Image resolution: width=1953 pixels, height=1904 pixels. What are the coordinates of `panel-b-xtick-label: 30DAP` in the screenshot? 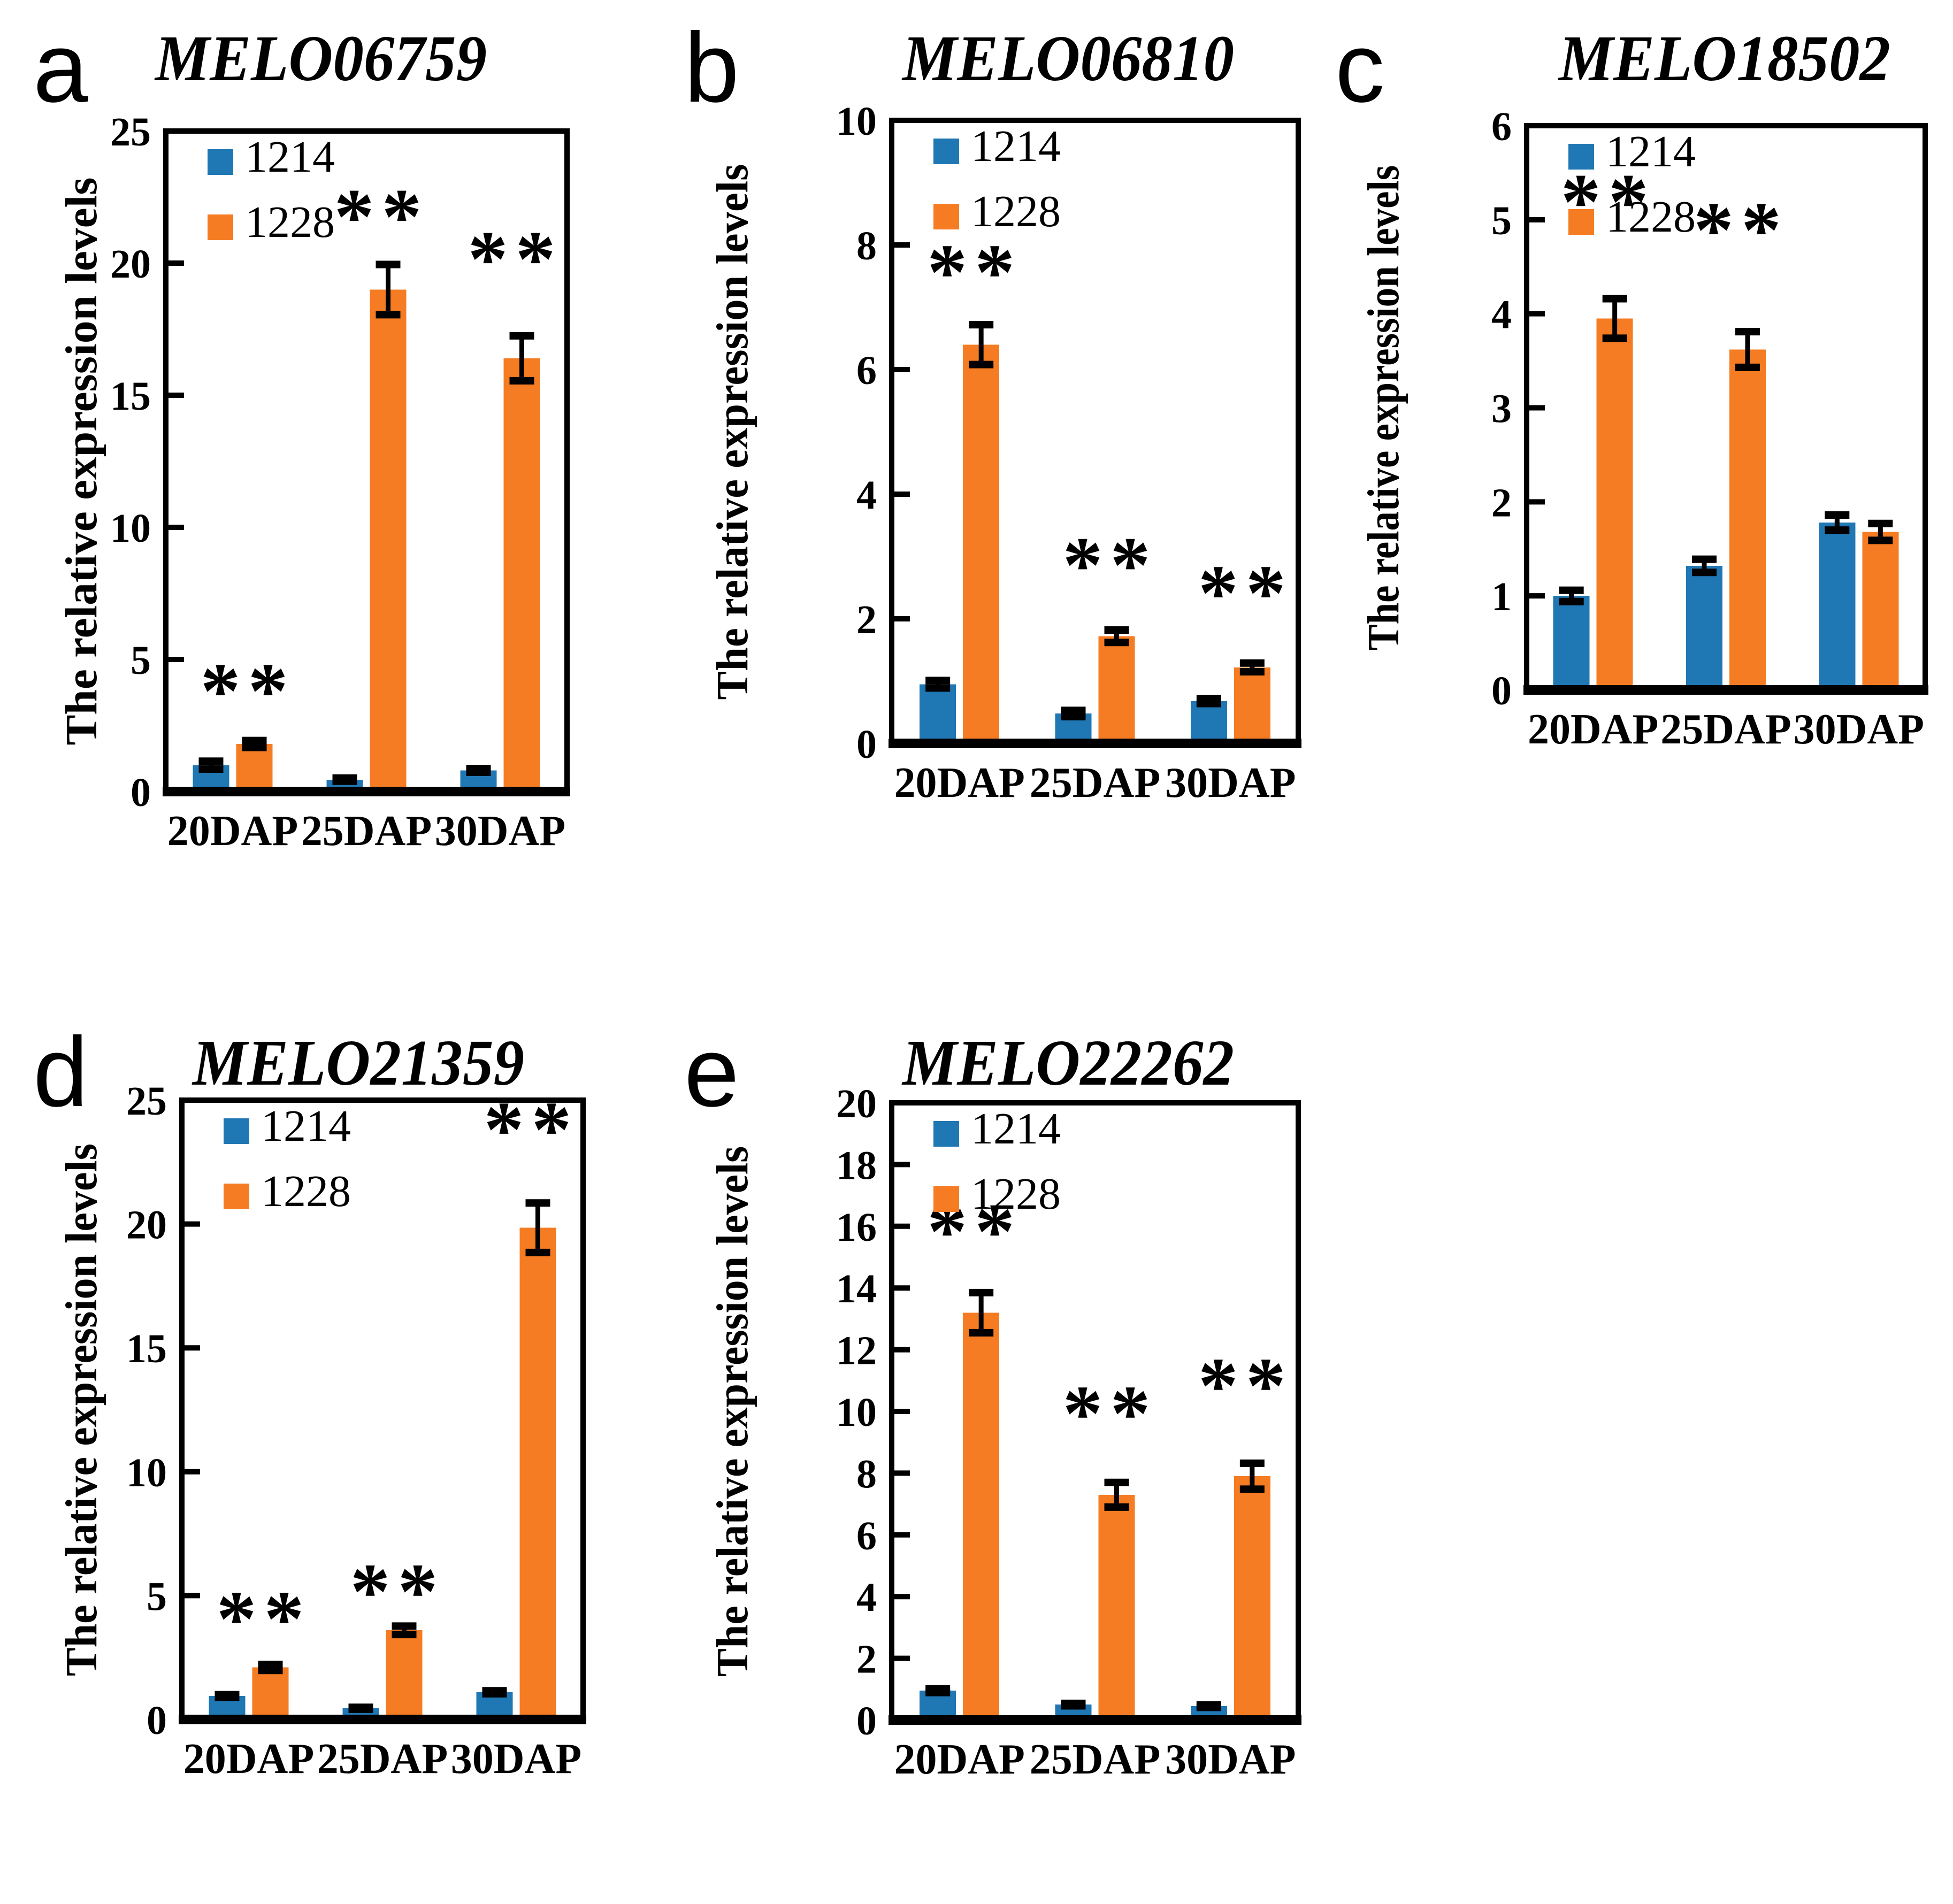 It's located at (1231, 783).